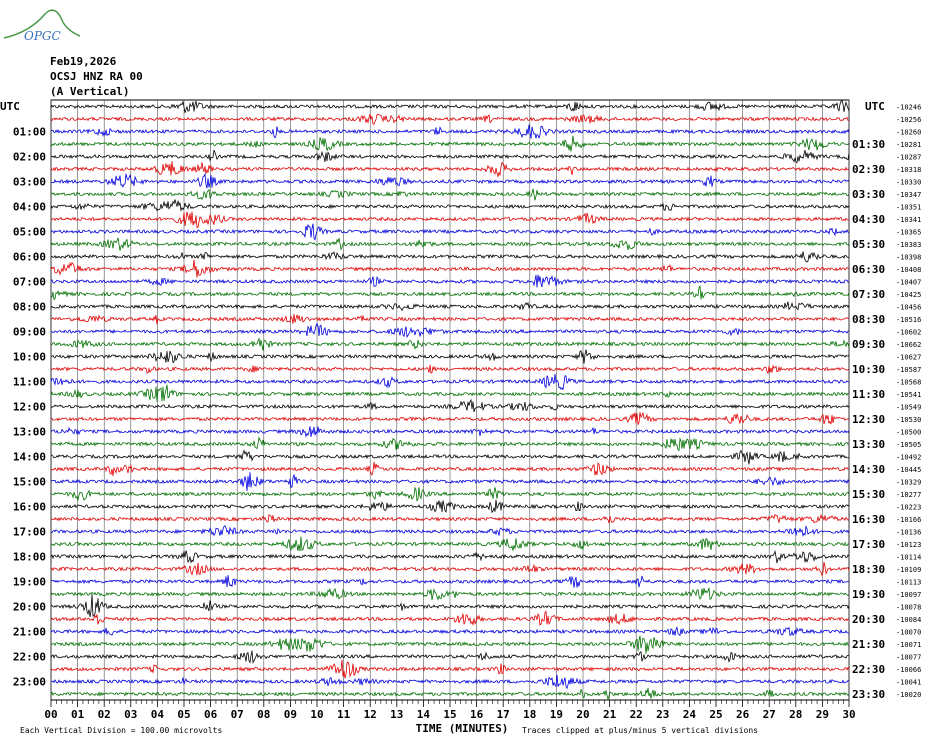  What do you see at coordinates (908, 270) in the screenshot?
I see `offset-label: -10408` at bounding box center [908, 270].